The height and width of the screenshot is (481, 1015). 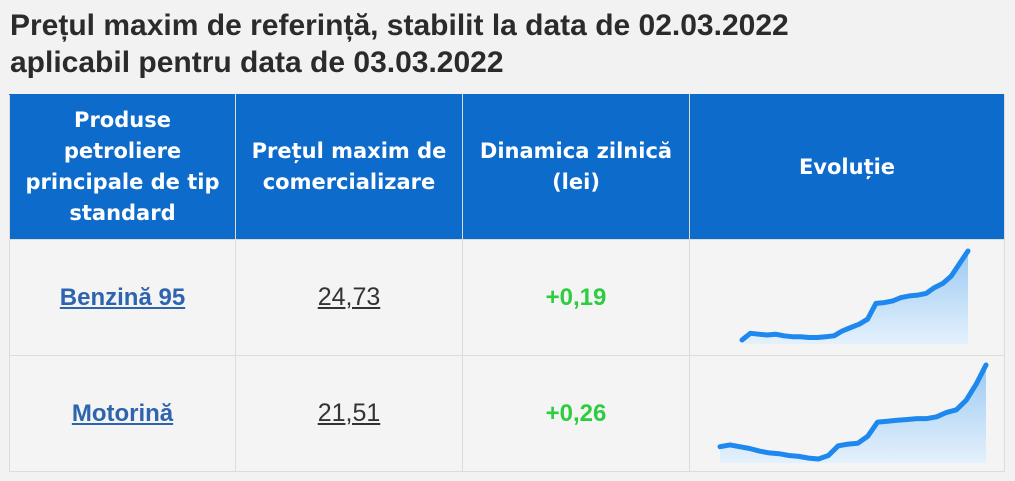 What do you see at coordinates (576, 167) in the screenshot?
I see `header-daily-change: Dinamica zilnică (lei)` at bounding box center [576, 167].